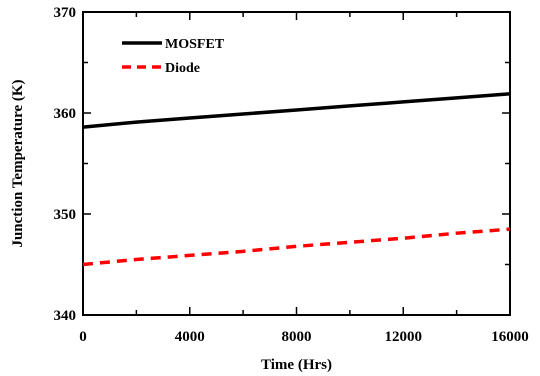  What do you see at coordinates (404, 337) in the screenshot?
I see `x-tick-label: 12000` at bounding box center [404, 337].